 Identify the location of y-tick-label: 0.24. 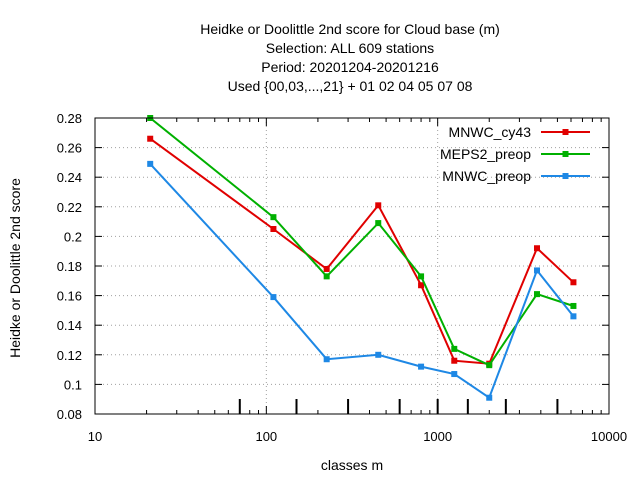
(69, 177).